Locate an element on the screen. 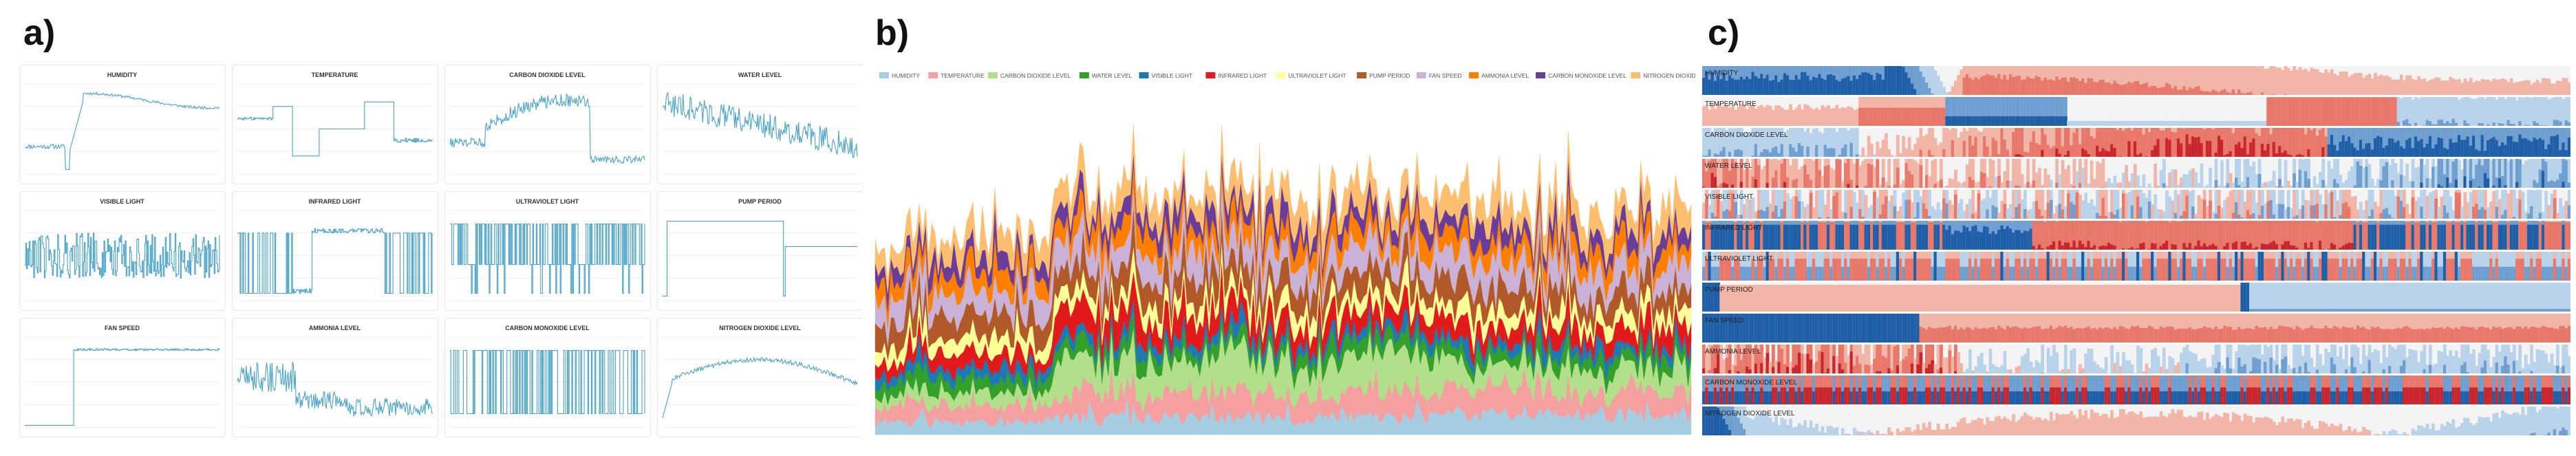 The image size is (2576, 456). facet-title: INFRARED LIGHT is located at coordinates (335, 202).